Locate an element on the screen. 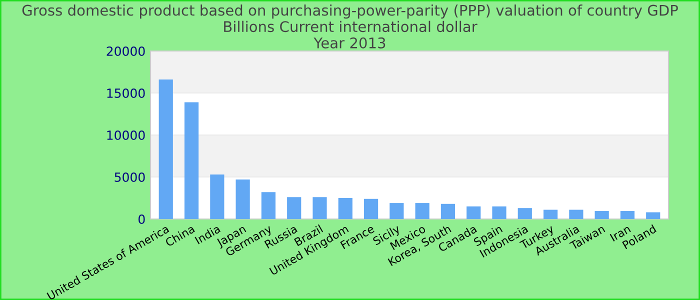 Image resolution: width=700 pixels, height=300 pixels. y-tick-label: 10000 is located at coordinates (126, 135).